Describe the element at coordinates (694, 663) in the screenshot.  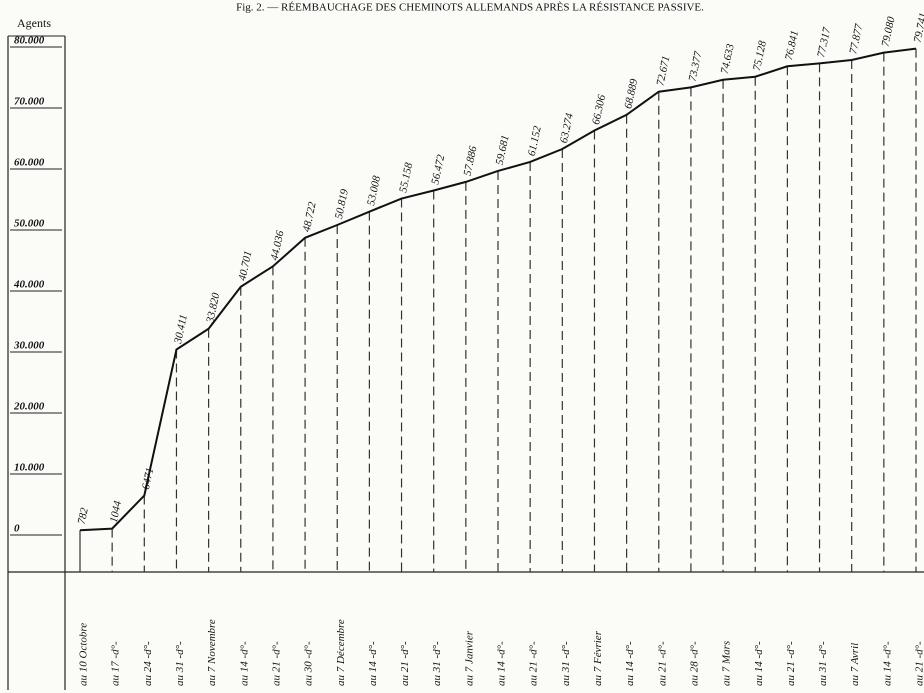
I see `x-tick-label: au 28 -d°-` at that location.